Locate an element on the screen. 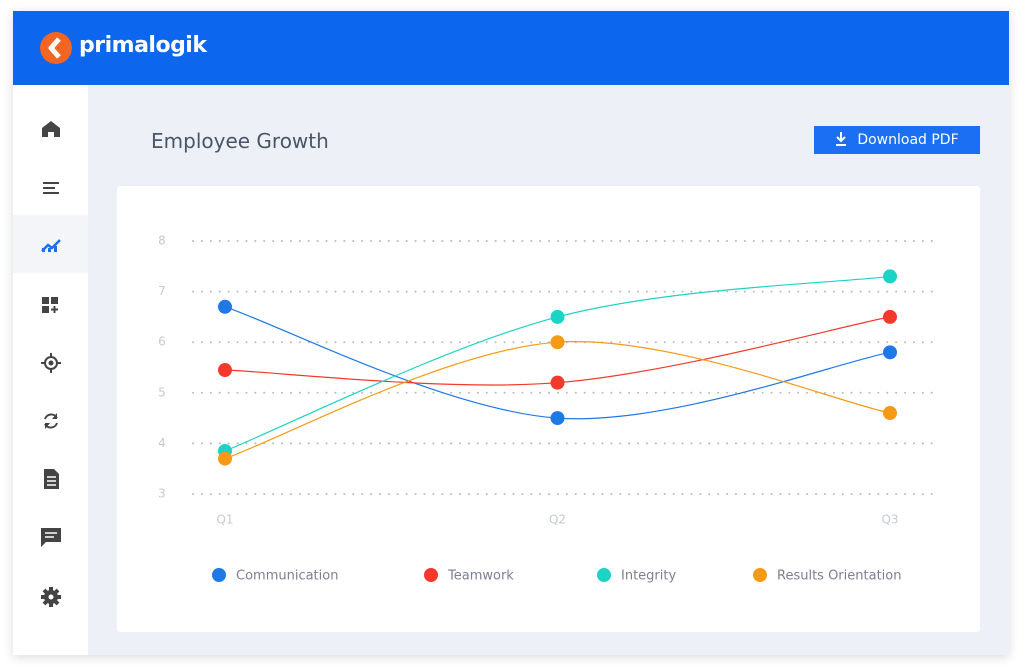 The height and width of the screenshot is (671, 1024). menu-icon is located at coordinates (50, 188).